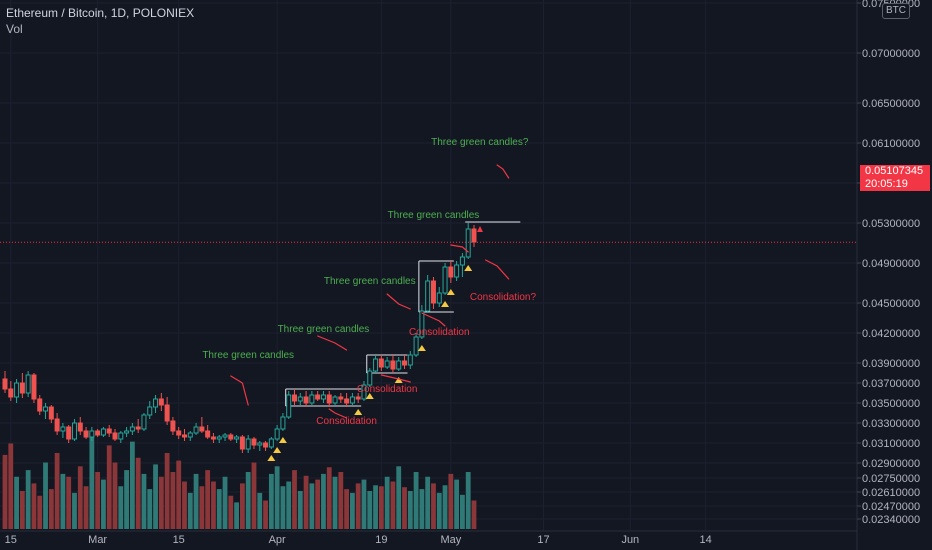  What do you see at coordinates (896, 11) in the screenshot?
I see `currency-badge: BTC` at bounding box center [896, 11].